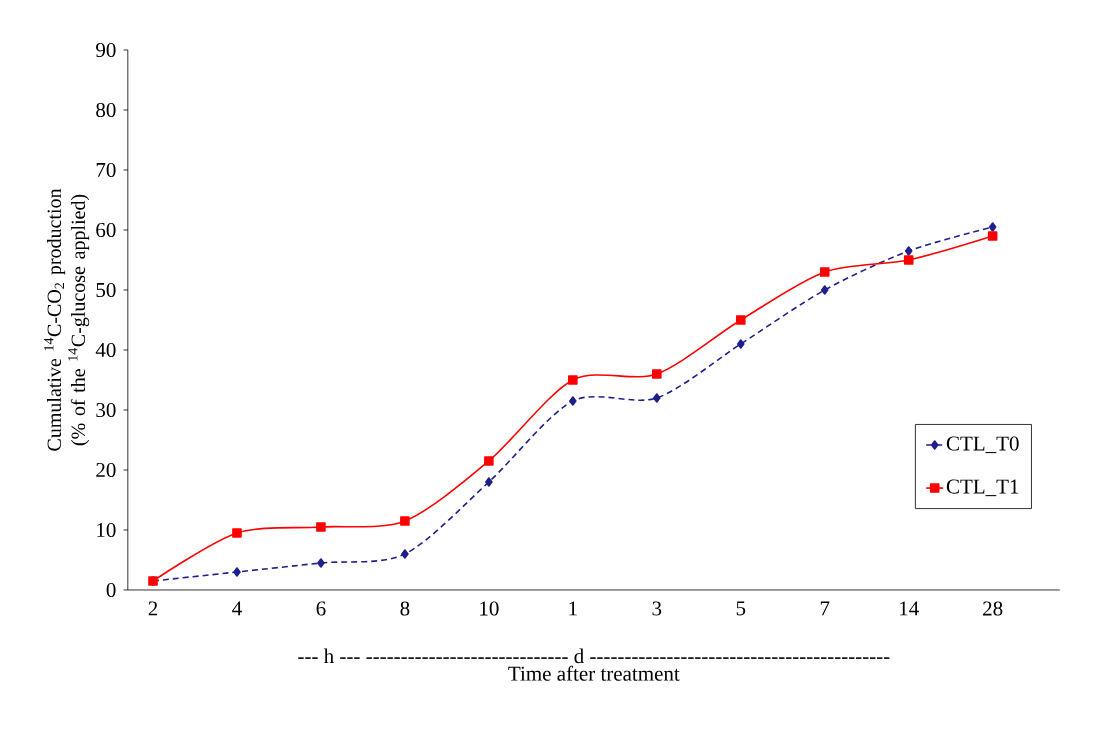 This screenshot has height=729, width=1101. What do you see at coordinates (106, 230) in the screenshot?
I see `y-tick-label: 60` at bounding box center [106, 230].